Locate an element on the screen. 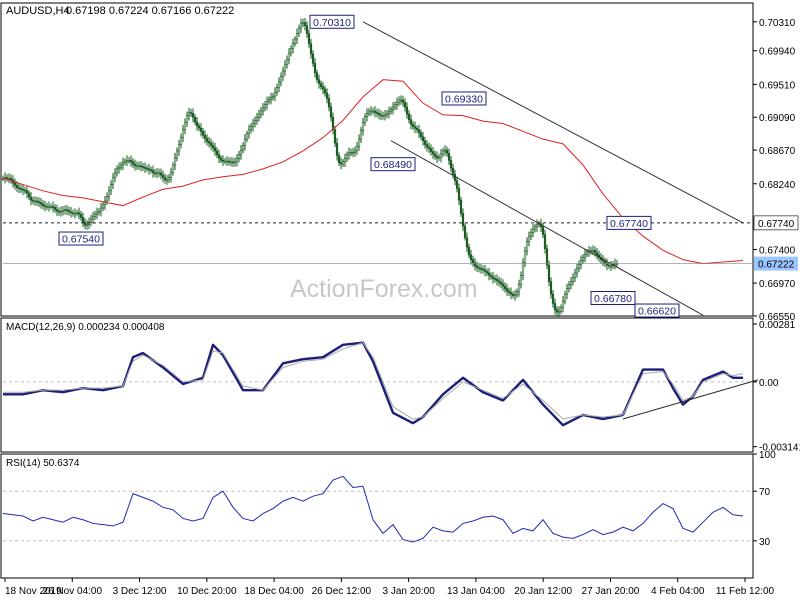 The height and width of the screenshot is (605, 800). x-tick-label: 3 Dec 12:00 is located at coordinates (140, 591).